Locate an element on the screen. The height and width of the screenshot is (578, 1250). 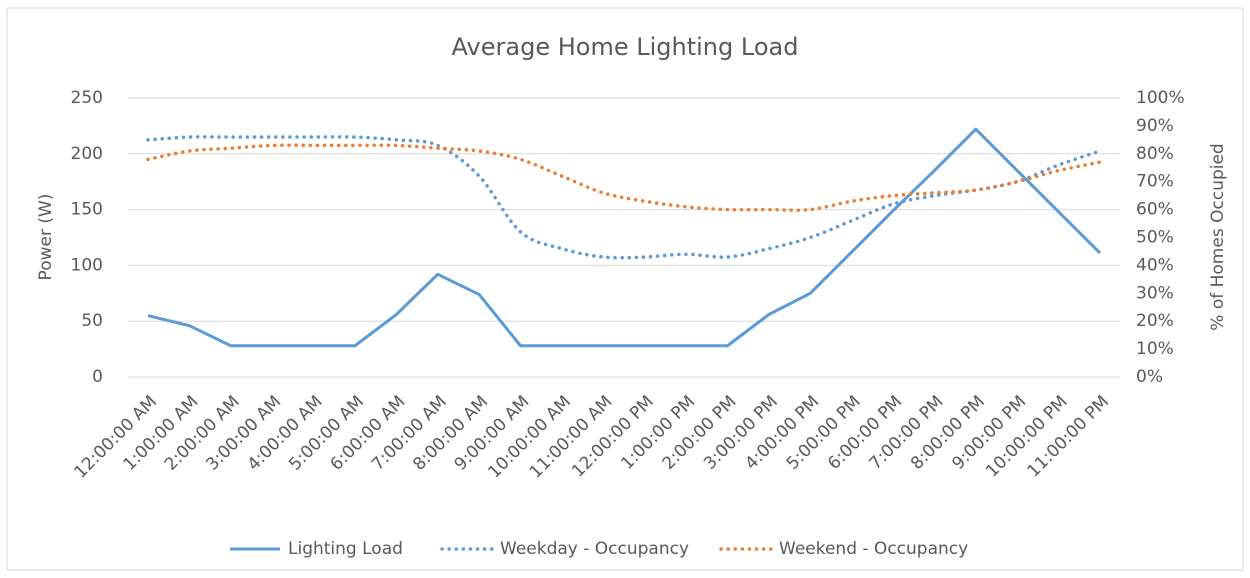
y2-tick-label: 70% is located at coordinates (1155, 182).